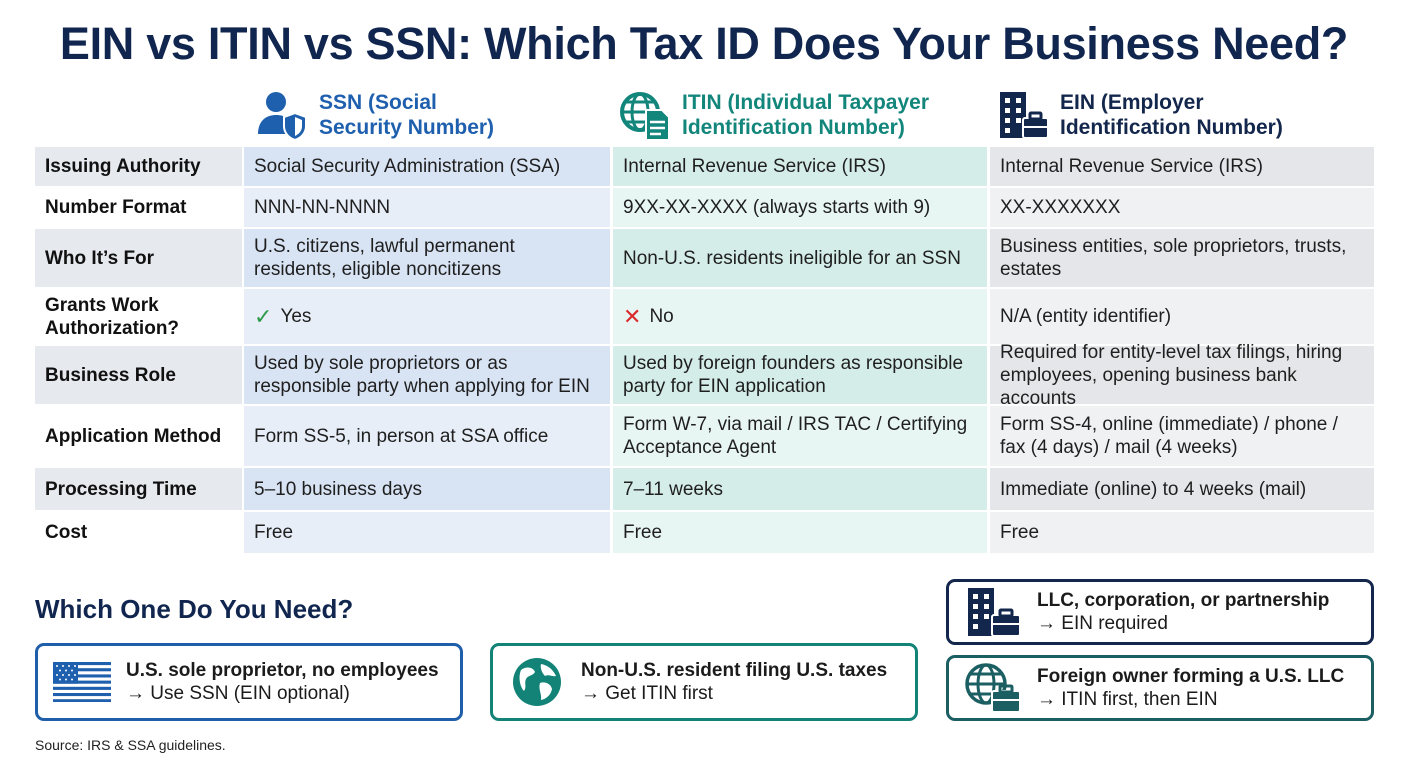 The height and width of the screenshot is (768, 1408). I want to click on card-action: → EIN required, so click(1102, 623).